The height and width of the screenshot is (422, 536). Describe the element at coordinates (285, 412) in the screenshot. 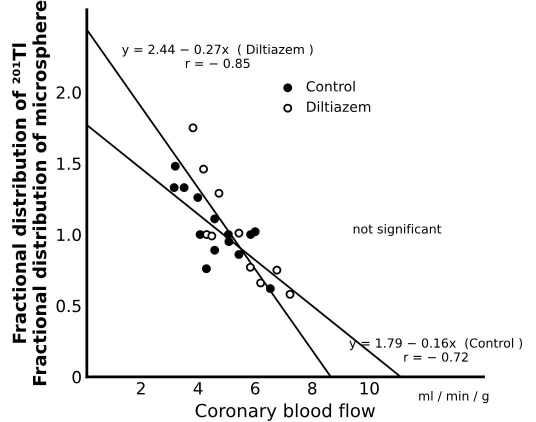

I see `x-axis-title: Coronary blood flow` at that location.